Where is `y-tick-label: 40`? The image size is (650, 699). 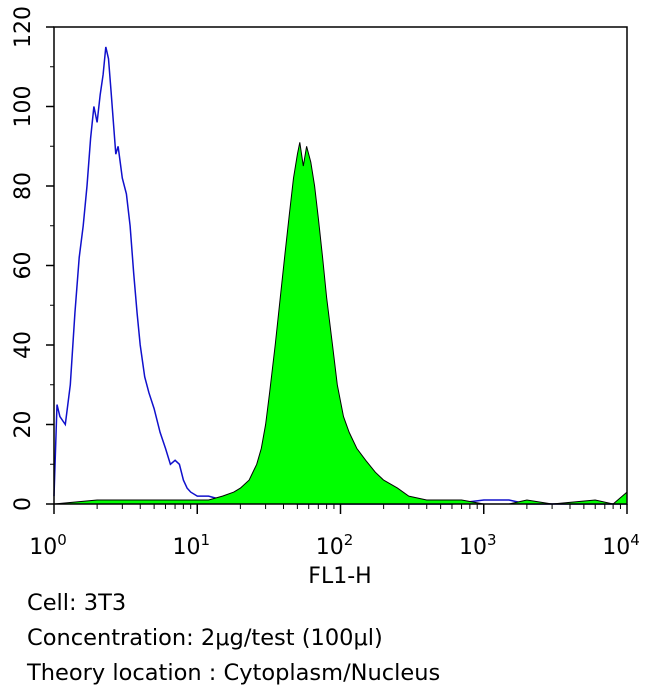
y-tick-label: 40 is located at coordinates (23, 345).